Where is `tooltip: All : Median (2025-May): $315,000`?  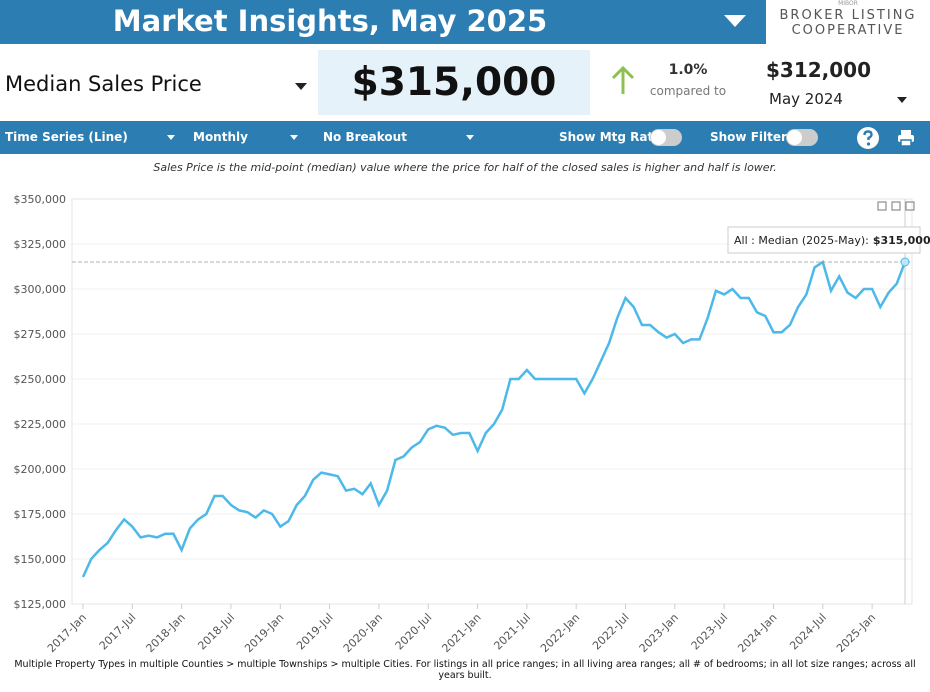 tooltip: All : Median (2025-May): $315,000 is located at coordinates (828, 240).